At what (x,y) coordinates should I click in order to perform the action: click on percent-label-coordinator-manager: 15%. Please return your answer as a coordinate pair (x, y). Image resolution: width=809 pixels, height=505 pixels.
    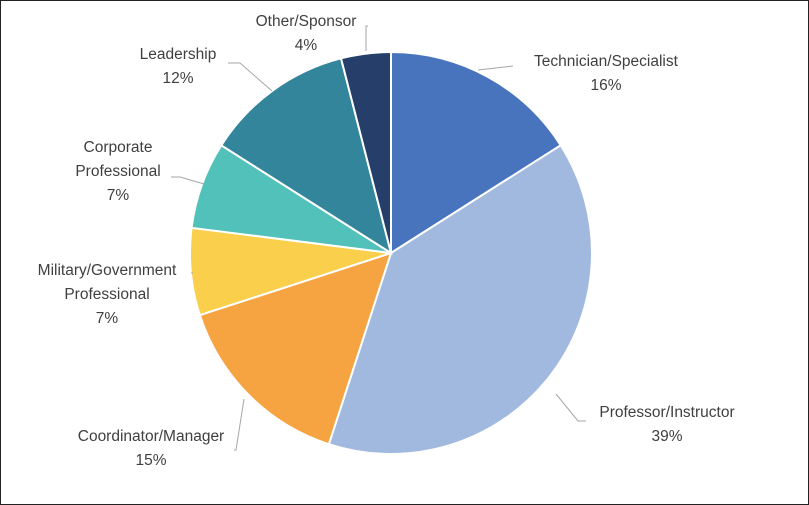
    Looking at the image, I should click on (150, 460).